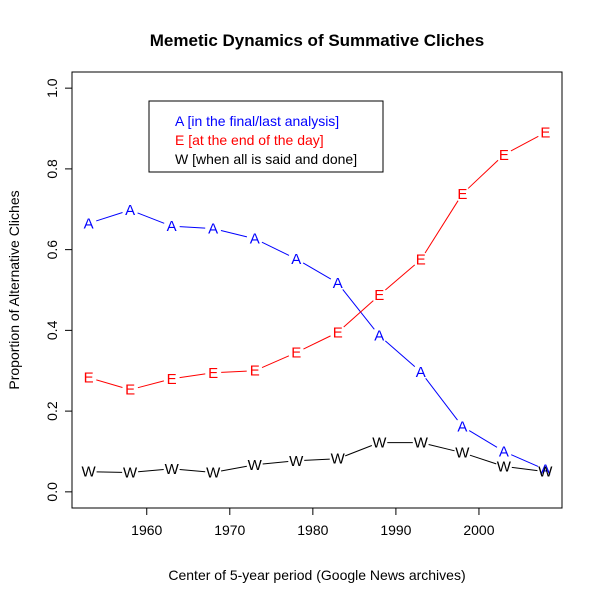 The width and height of the screenshot is (600, 600). I want to click on x-tick-label: 2000, so click(478, 530).